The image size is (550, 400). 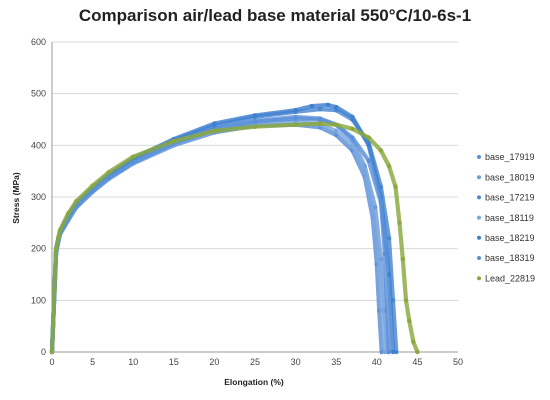 I want to click on x-tick-label: 35, so click(x=336, y=362).